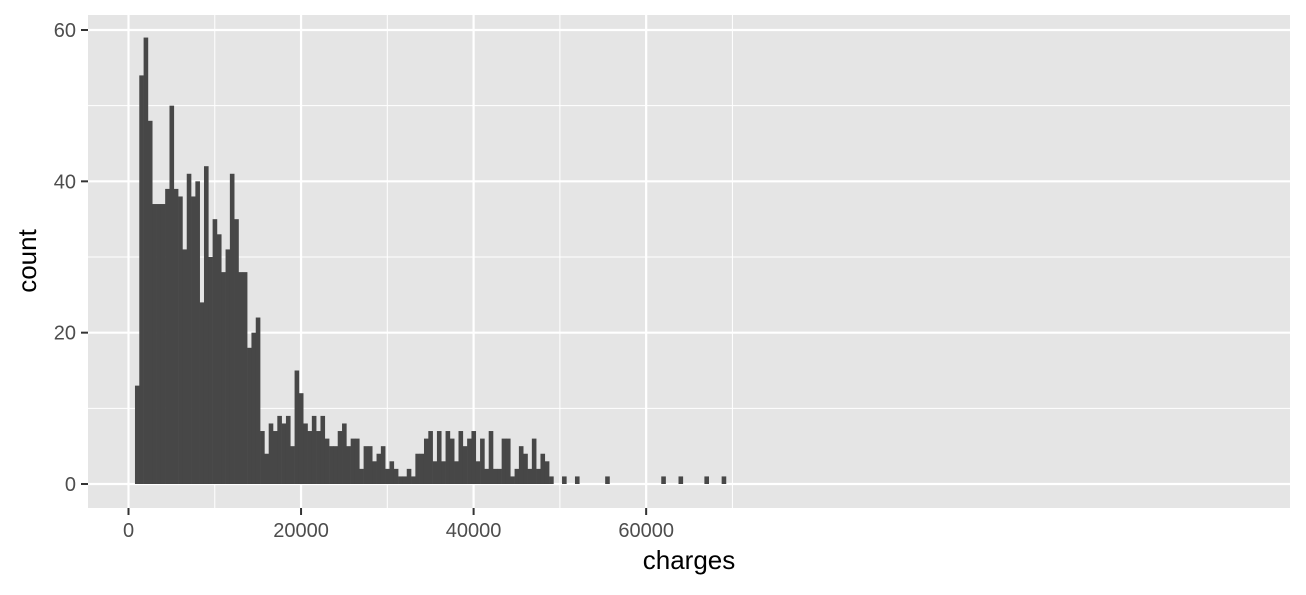 Image resolution: width=1306 pixels, height=595 pixels. What do you see at coordinates (71, 258) in the screenshot?
I see `y-axis: 0 20 40 60` at bounding box center [71, 258].